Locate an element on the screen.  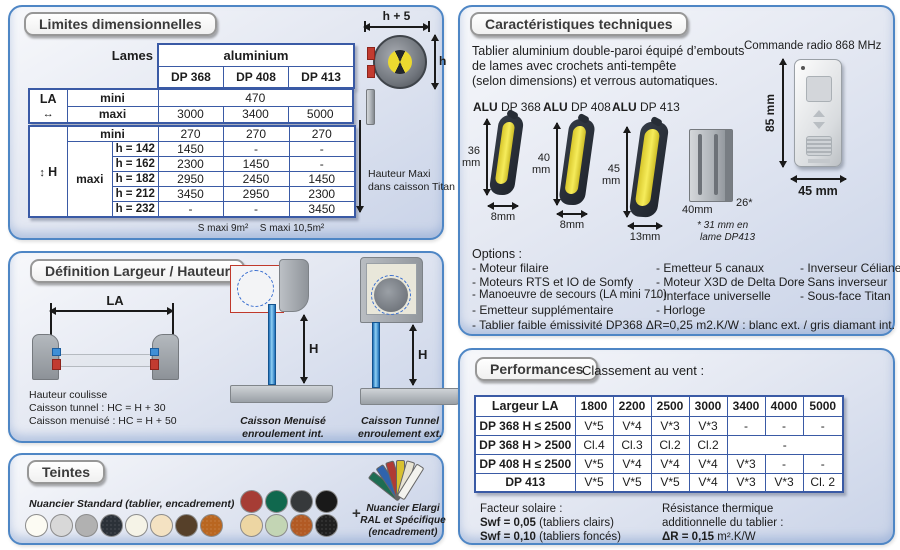
delta-r-value: ΔR = 0,15 is located at coordinates (688, 537).